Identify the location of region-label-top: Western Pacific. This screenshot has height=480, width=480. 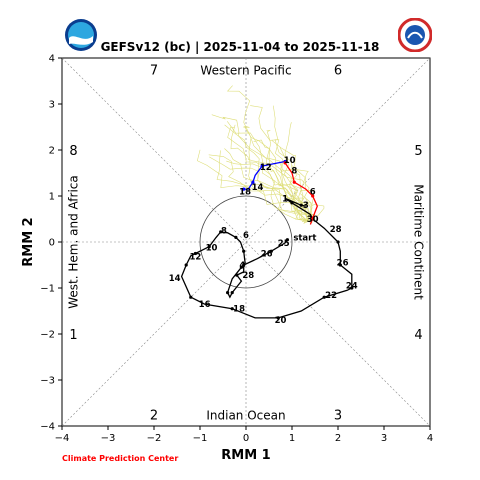
(245, 71).